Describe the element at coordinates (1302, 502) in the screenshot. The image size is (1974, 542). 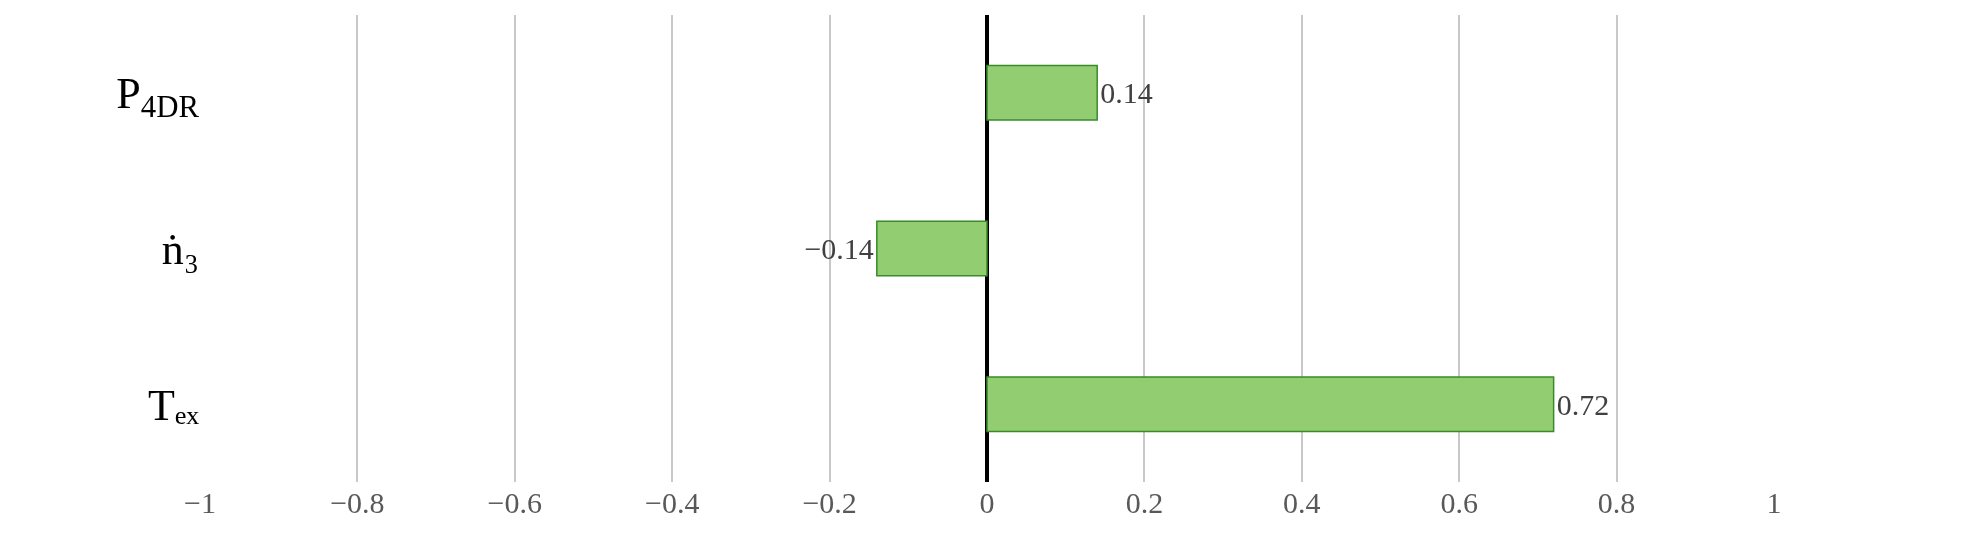
I see `x-tick-label: 0.4` at that location.